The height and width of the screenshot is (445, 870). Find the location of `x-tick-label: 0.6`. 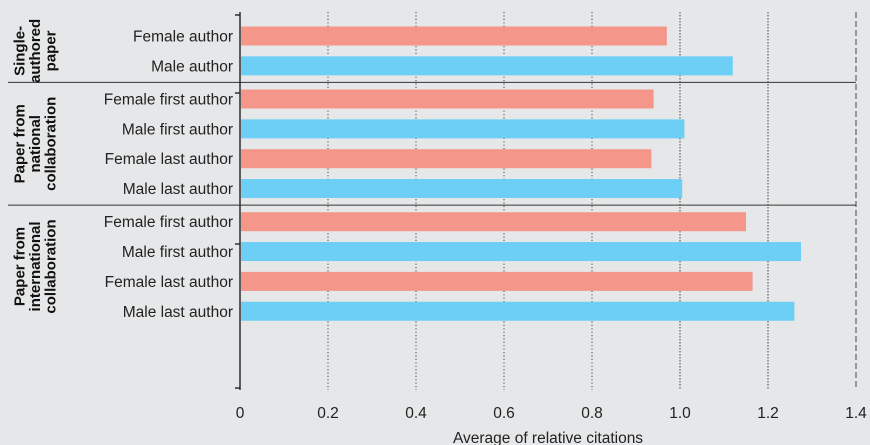

x-tick-label: 0.6 is located at coordinates (504, 413).